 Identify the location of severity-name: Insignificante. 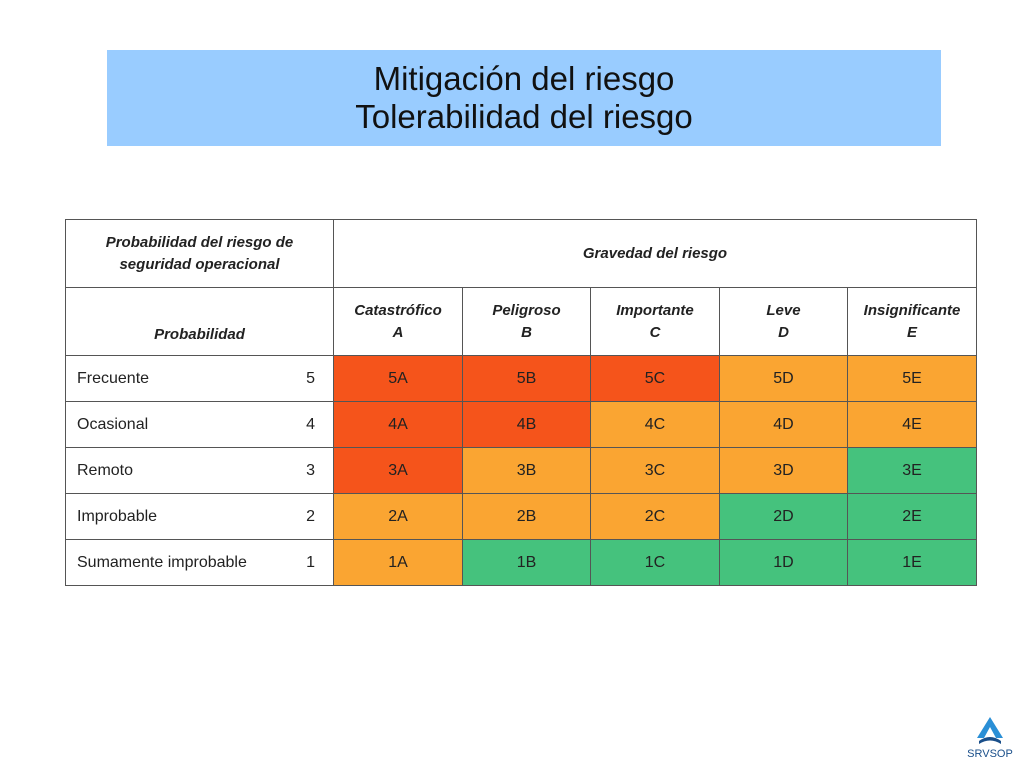
(912, 310).